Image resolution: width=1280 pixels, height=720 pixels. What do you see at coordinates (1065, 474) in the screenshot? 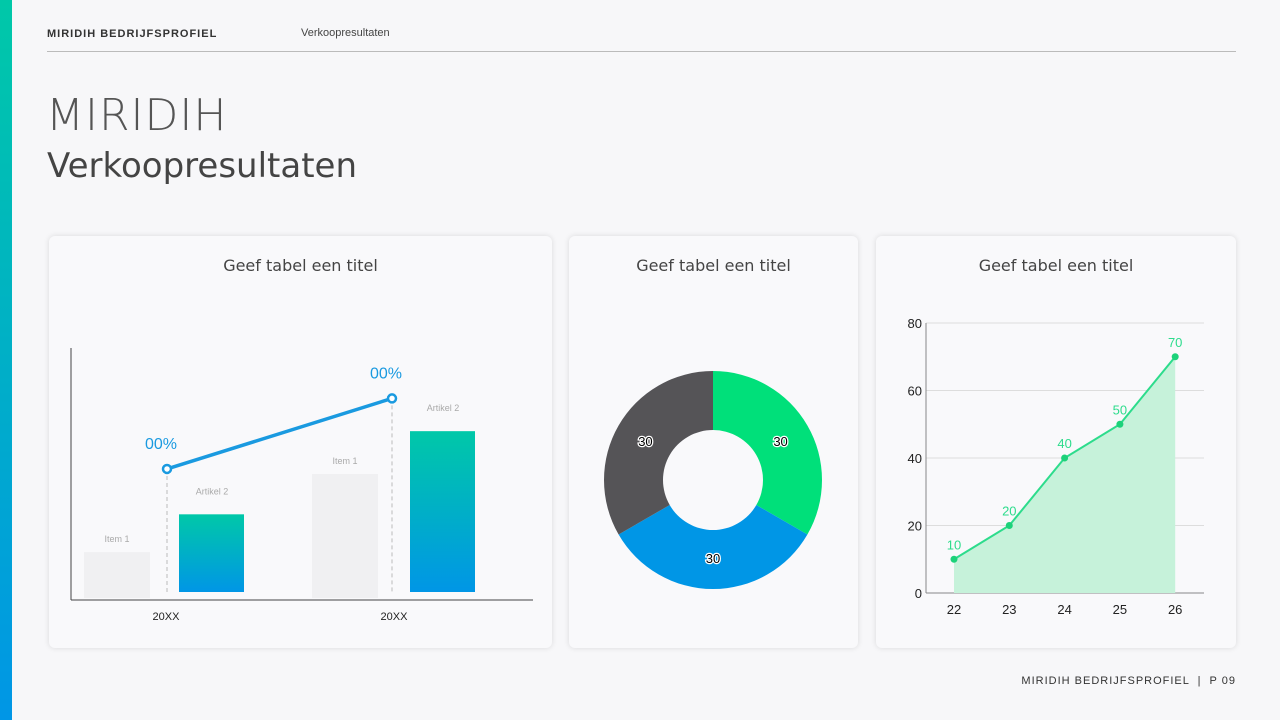
I see `area-fill` at bounding box center [1065, 474].